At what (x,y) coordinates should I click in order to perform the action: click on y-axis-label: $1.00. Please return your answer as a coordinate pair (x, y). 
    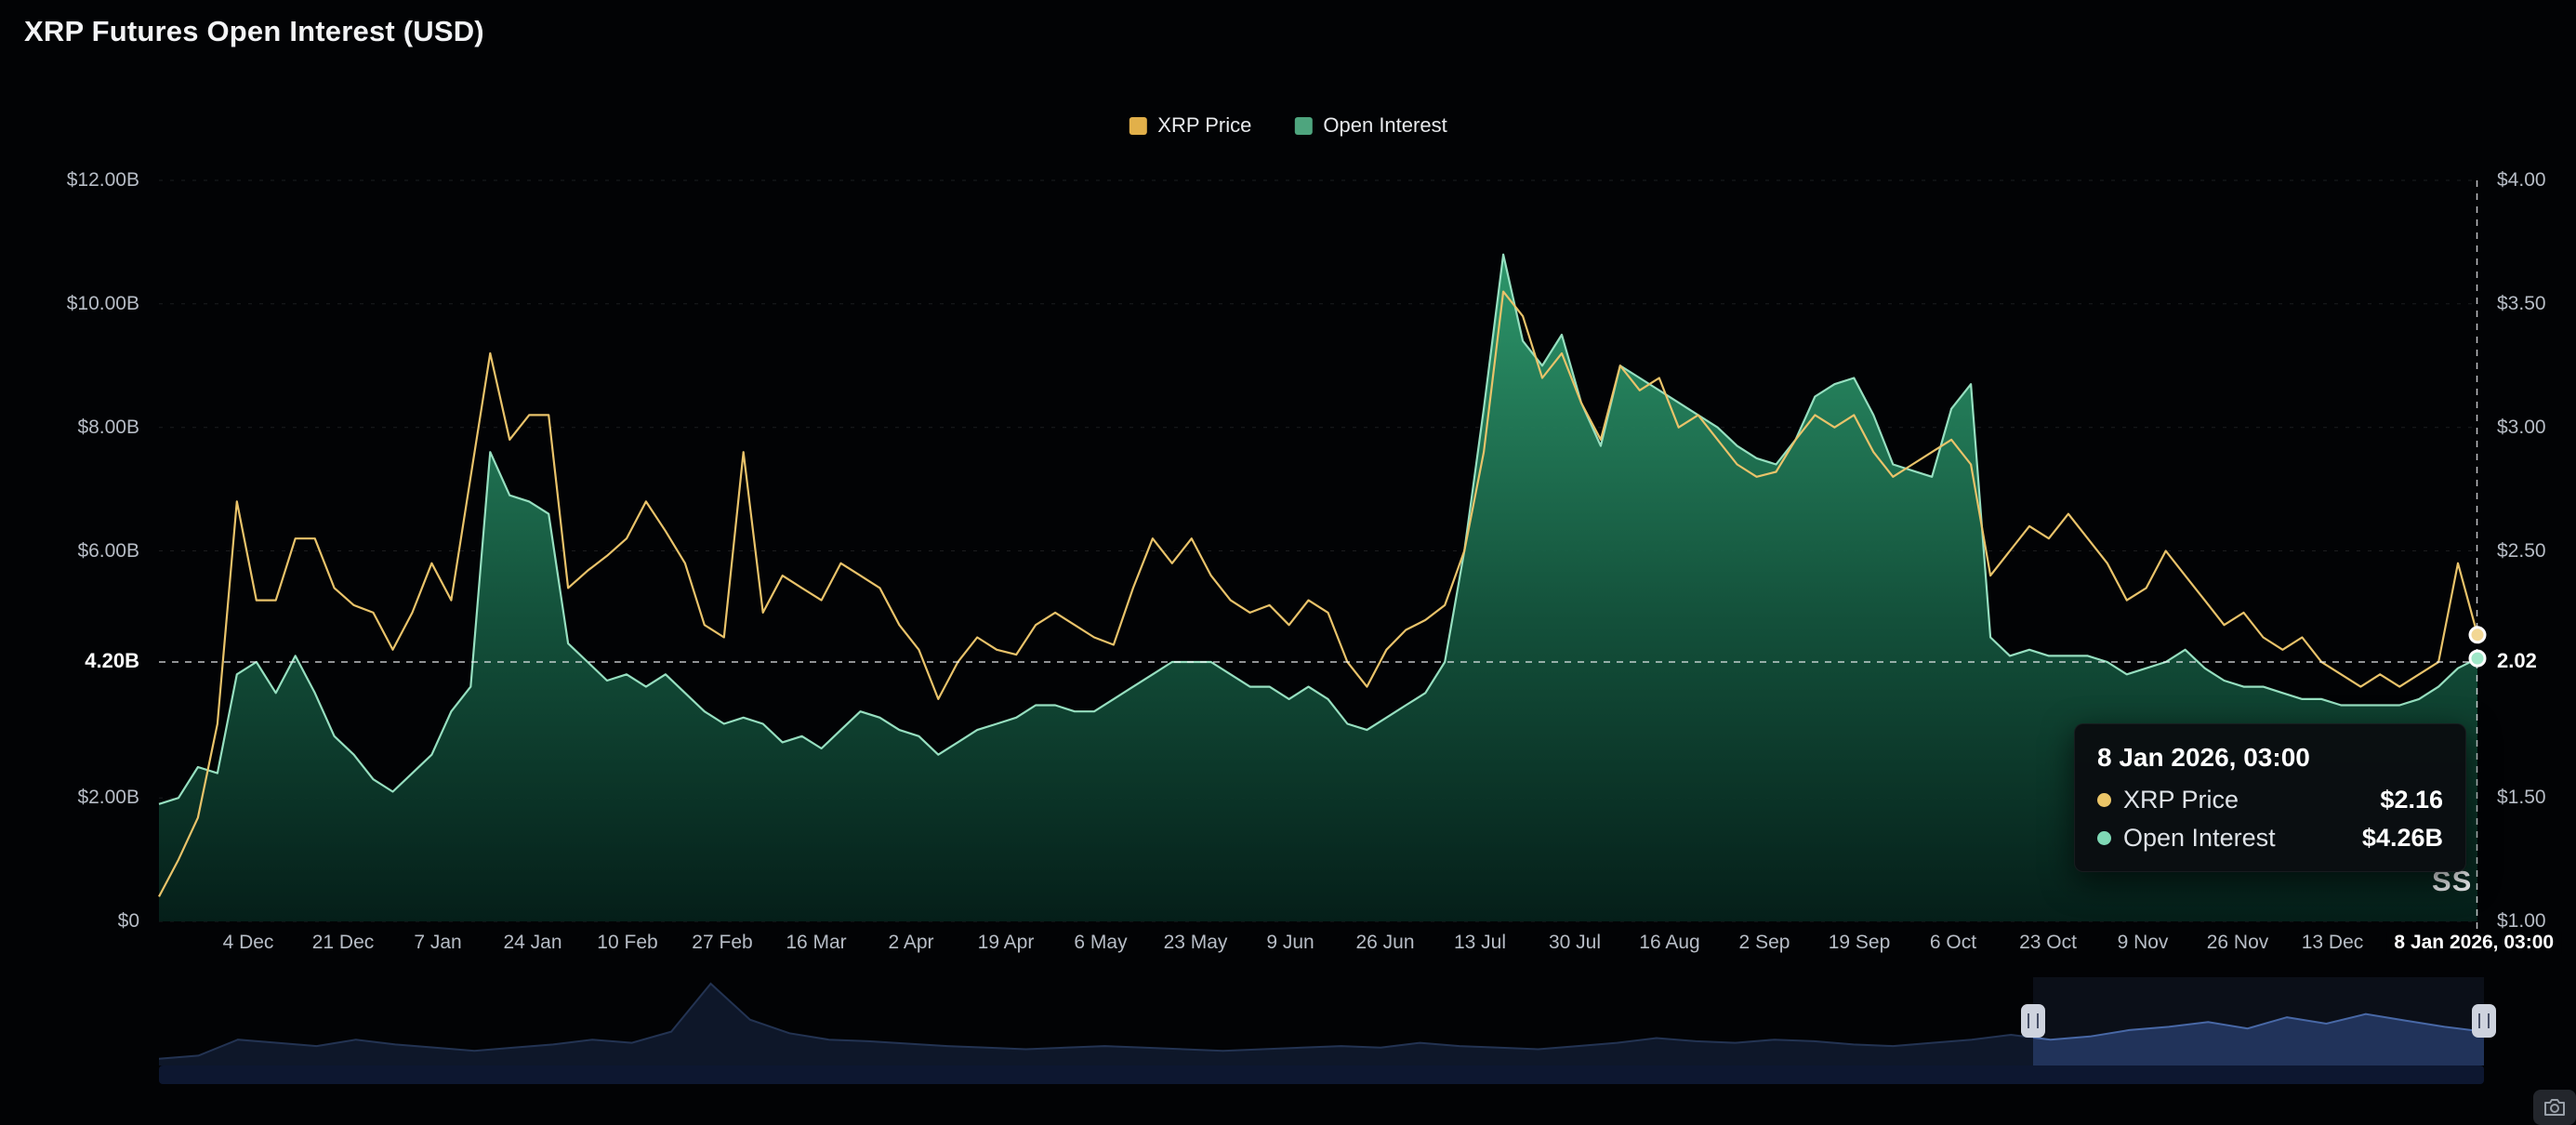
    Looking at the image, I should click on (2521, 921).